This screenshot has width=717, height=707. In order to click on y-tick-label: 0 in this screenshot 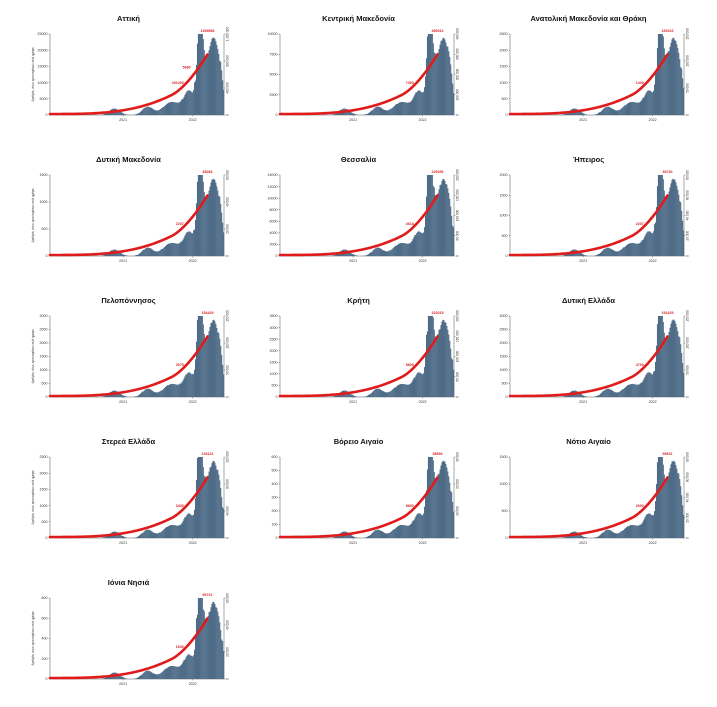, I will do `click(277, 397)`.